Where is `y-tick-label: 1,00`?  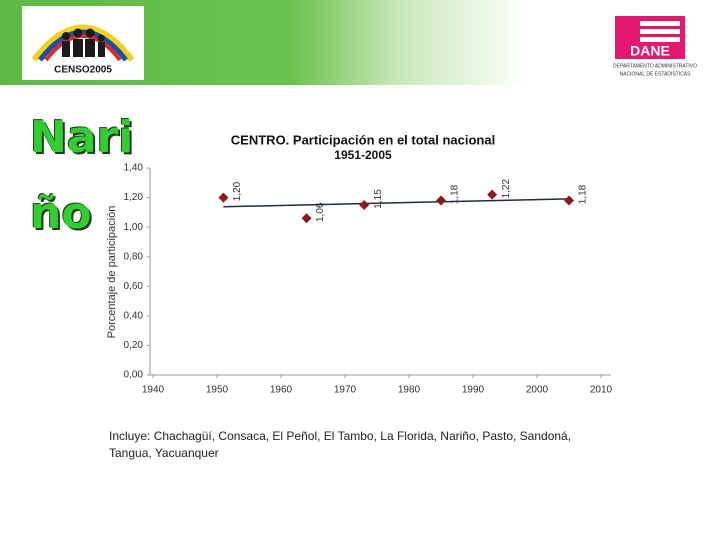 y-tick-label: 1,00 is located at coordinates (134, 227).